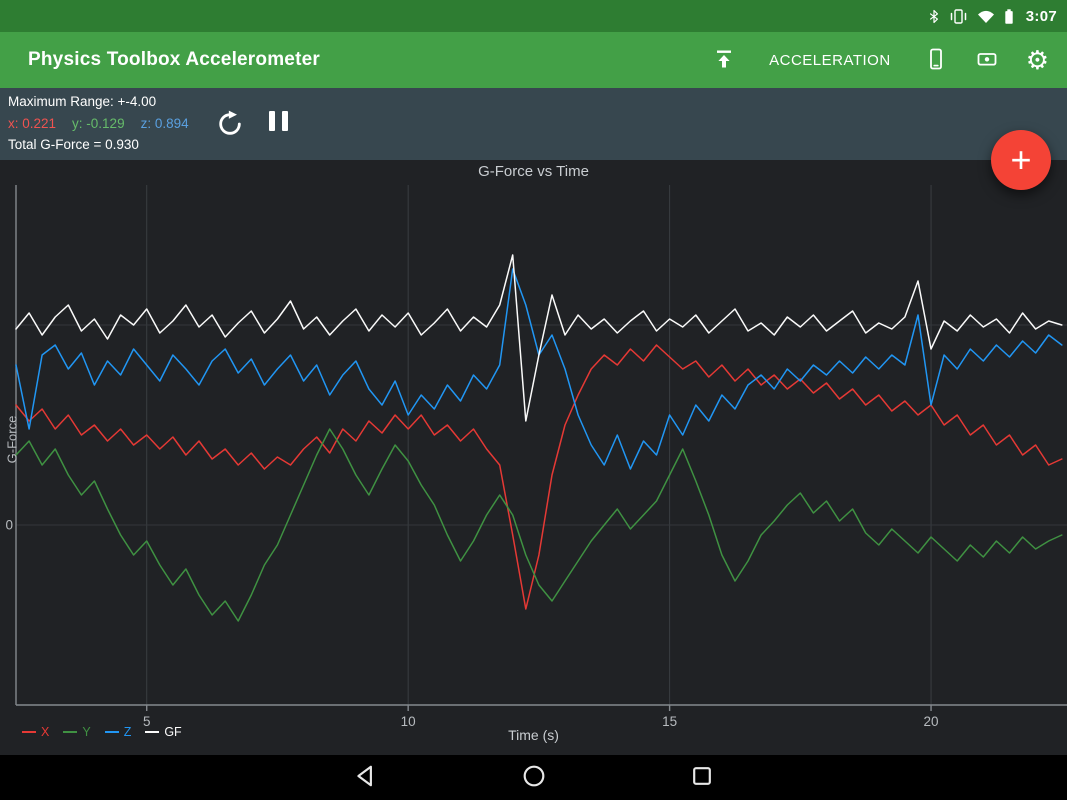  What do you see at coordinates (45, 732) in the screenshot?
I see `legend-label-x: X` at bounding box center [45, 732].